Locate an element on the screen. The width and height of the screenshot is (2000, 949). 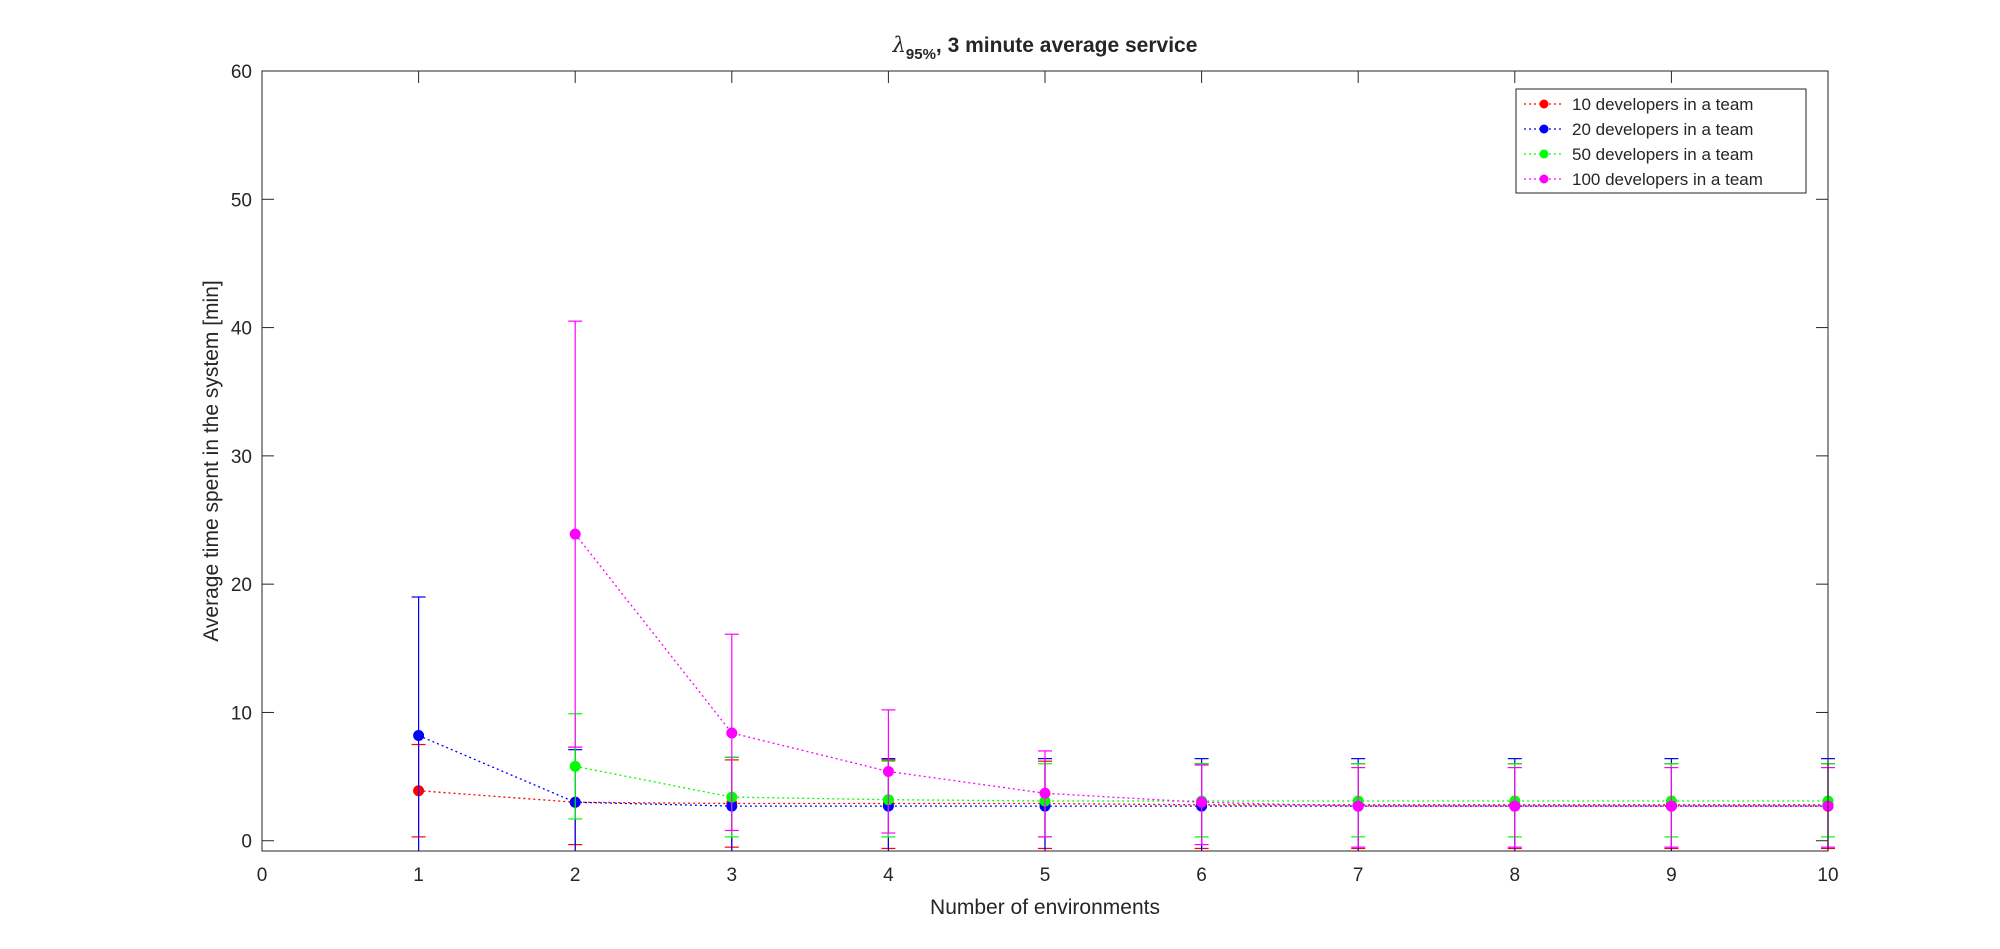
y-axis-label: Average time spent in the system [min] is located at coordinates (211, 460).